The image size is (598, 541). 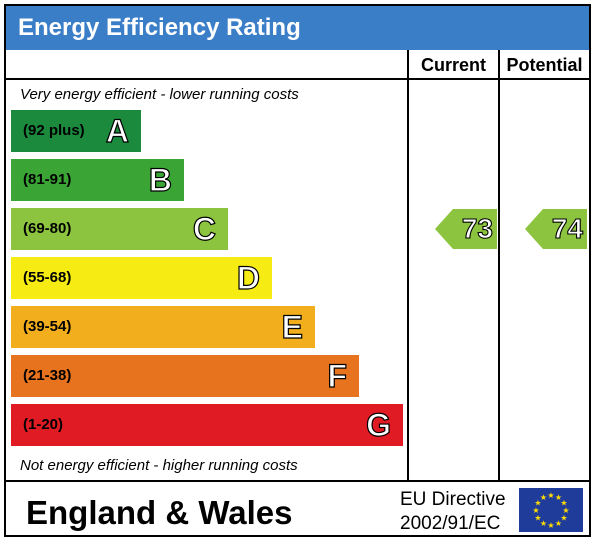 What do you see at coordinates (453, 512) in the screenshot?
I see `footer-directive: EU Directive 2002/91/EC` at bounding box center [453, 512].